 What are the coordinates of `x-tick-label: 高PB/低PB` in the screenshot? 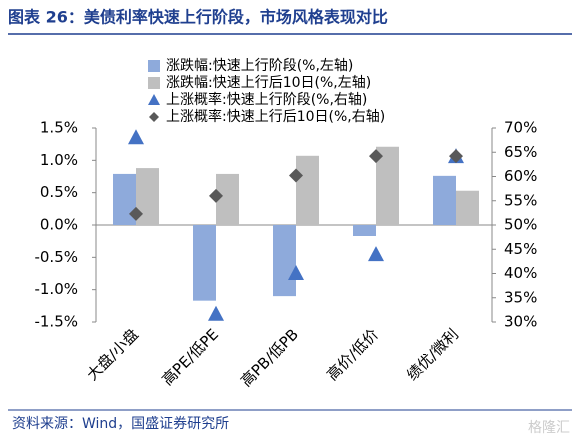 It's located at (269, 357).